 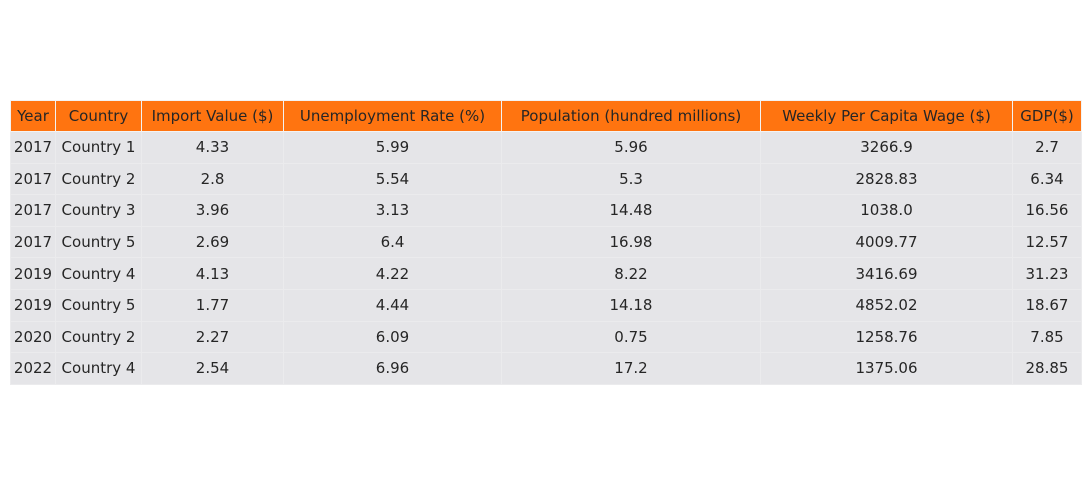 I want to click on table-cell-year: 2020, so click(x=33, y=337).